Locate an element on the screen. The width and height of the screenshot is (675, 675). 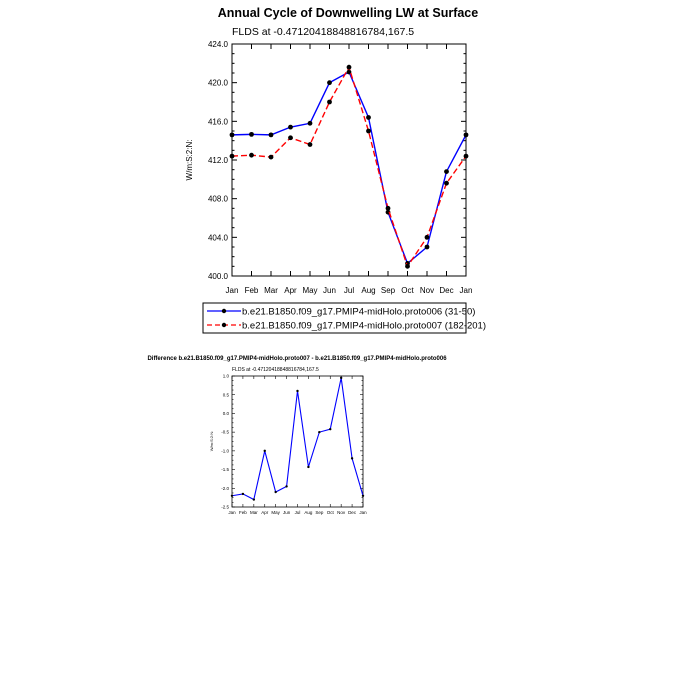
difference-y-ticks: -2.5 -2.0 -1.5 -1.0 -0.5 0.0 0.5 1.0 is located at coordinates (292, 442).